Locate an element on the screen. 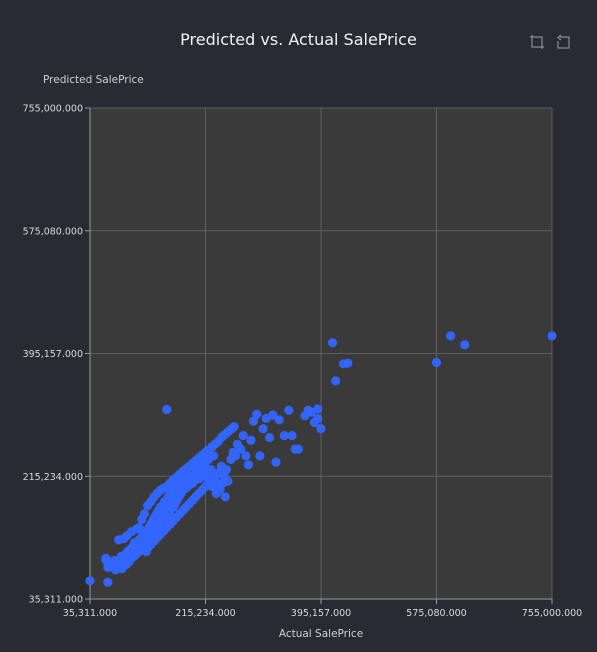  x-axis-label: Actual SalePrice is located at coordinates (321, 634).